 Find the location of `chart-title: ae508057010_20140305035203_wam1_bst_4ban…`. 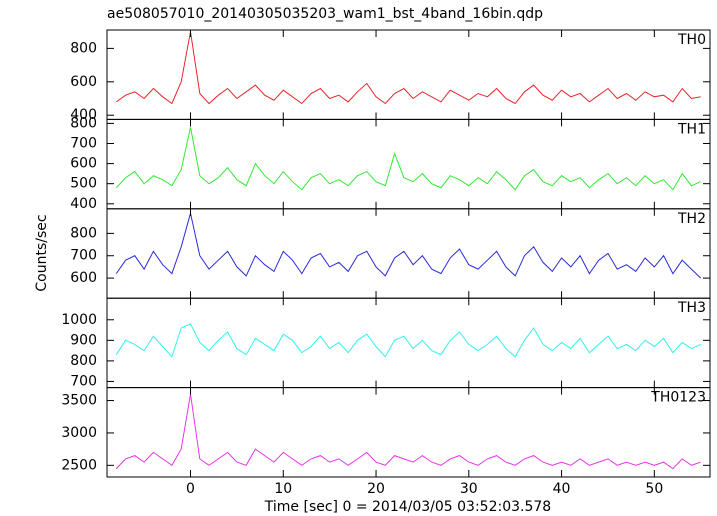

chart-title: ae508057010_20140305035203_wam1_bst_4ban… is located at coordinates (325, 14).